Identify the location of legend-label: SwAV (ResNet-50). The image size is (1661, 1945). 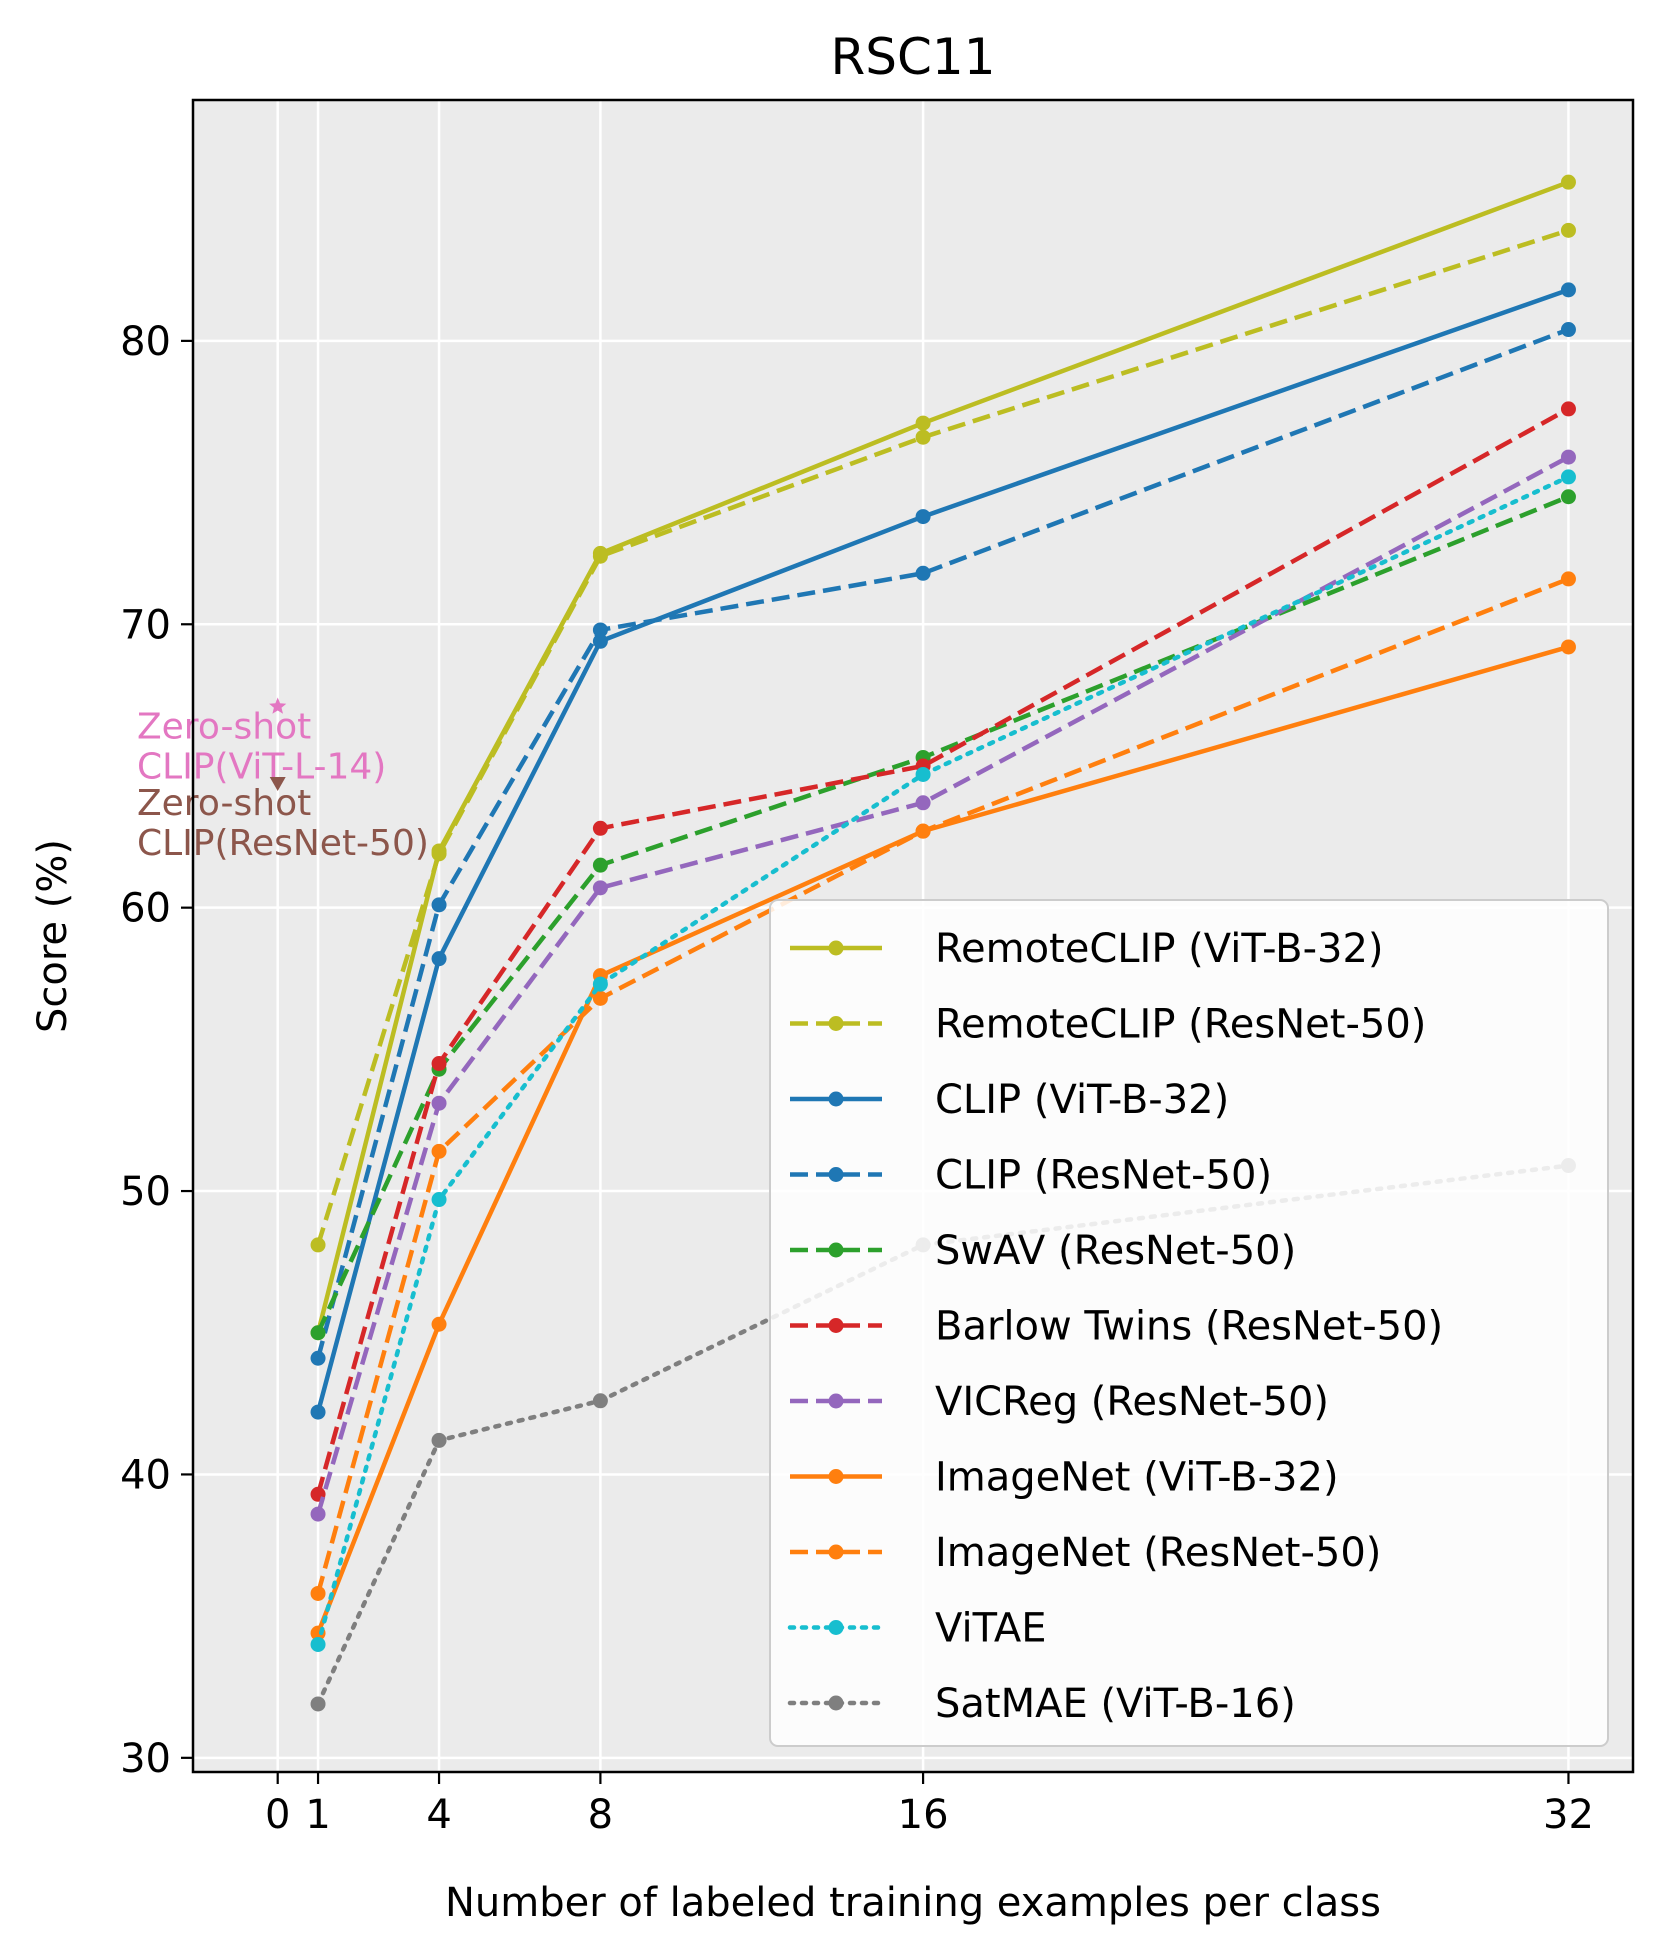
(1115, 1251).